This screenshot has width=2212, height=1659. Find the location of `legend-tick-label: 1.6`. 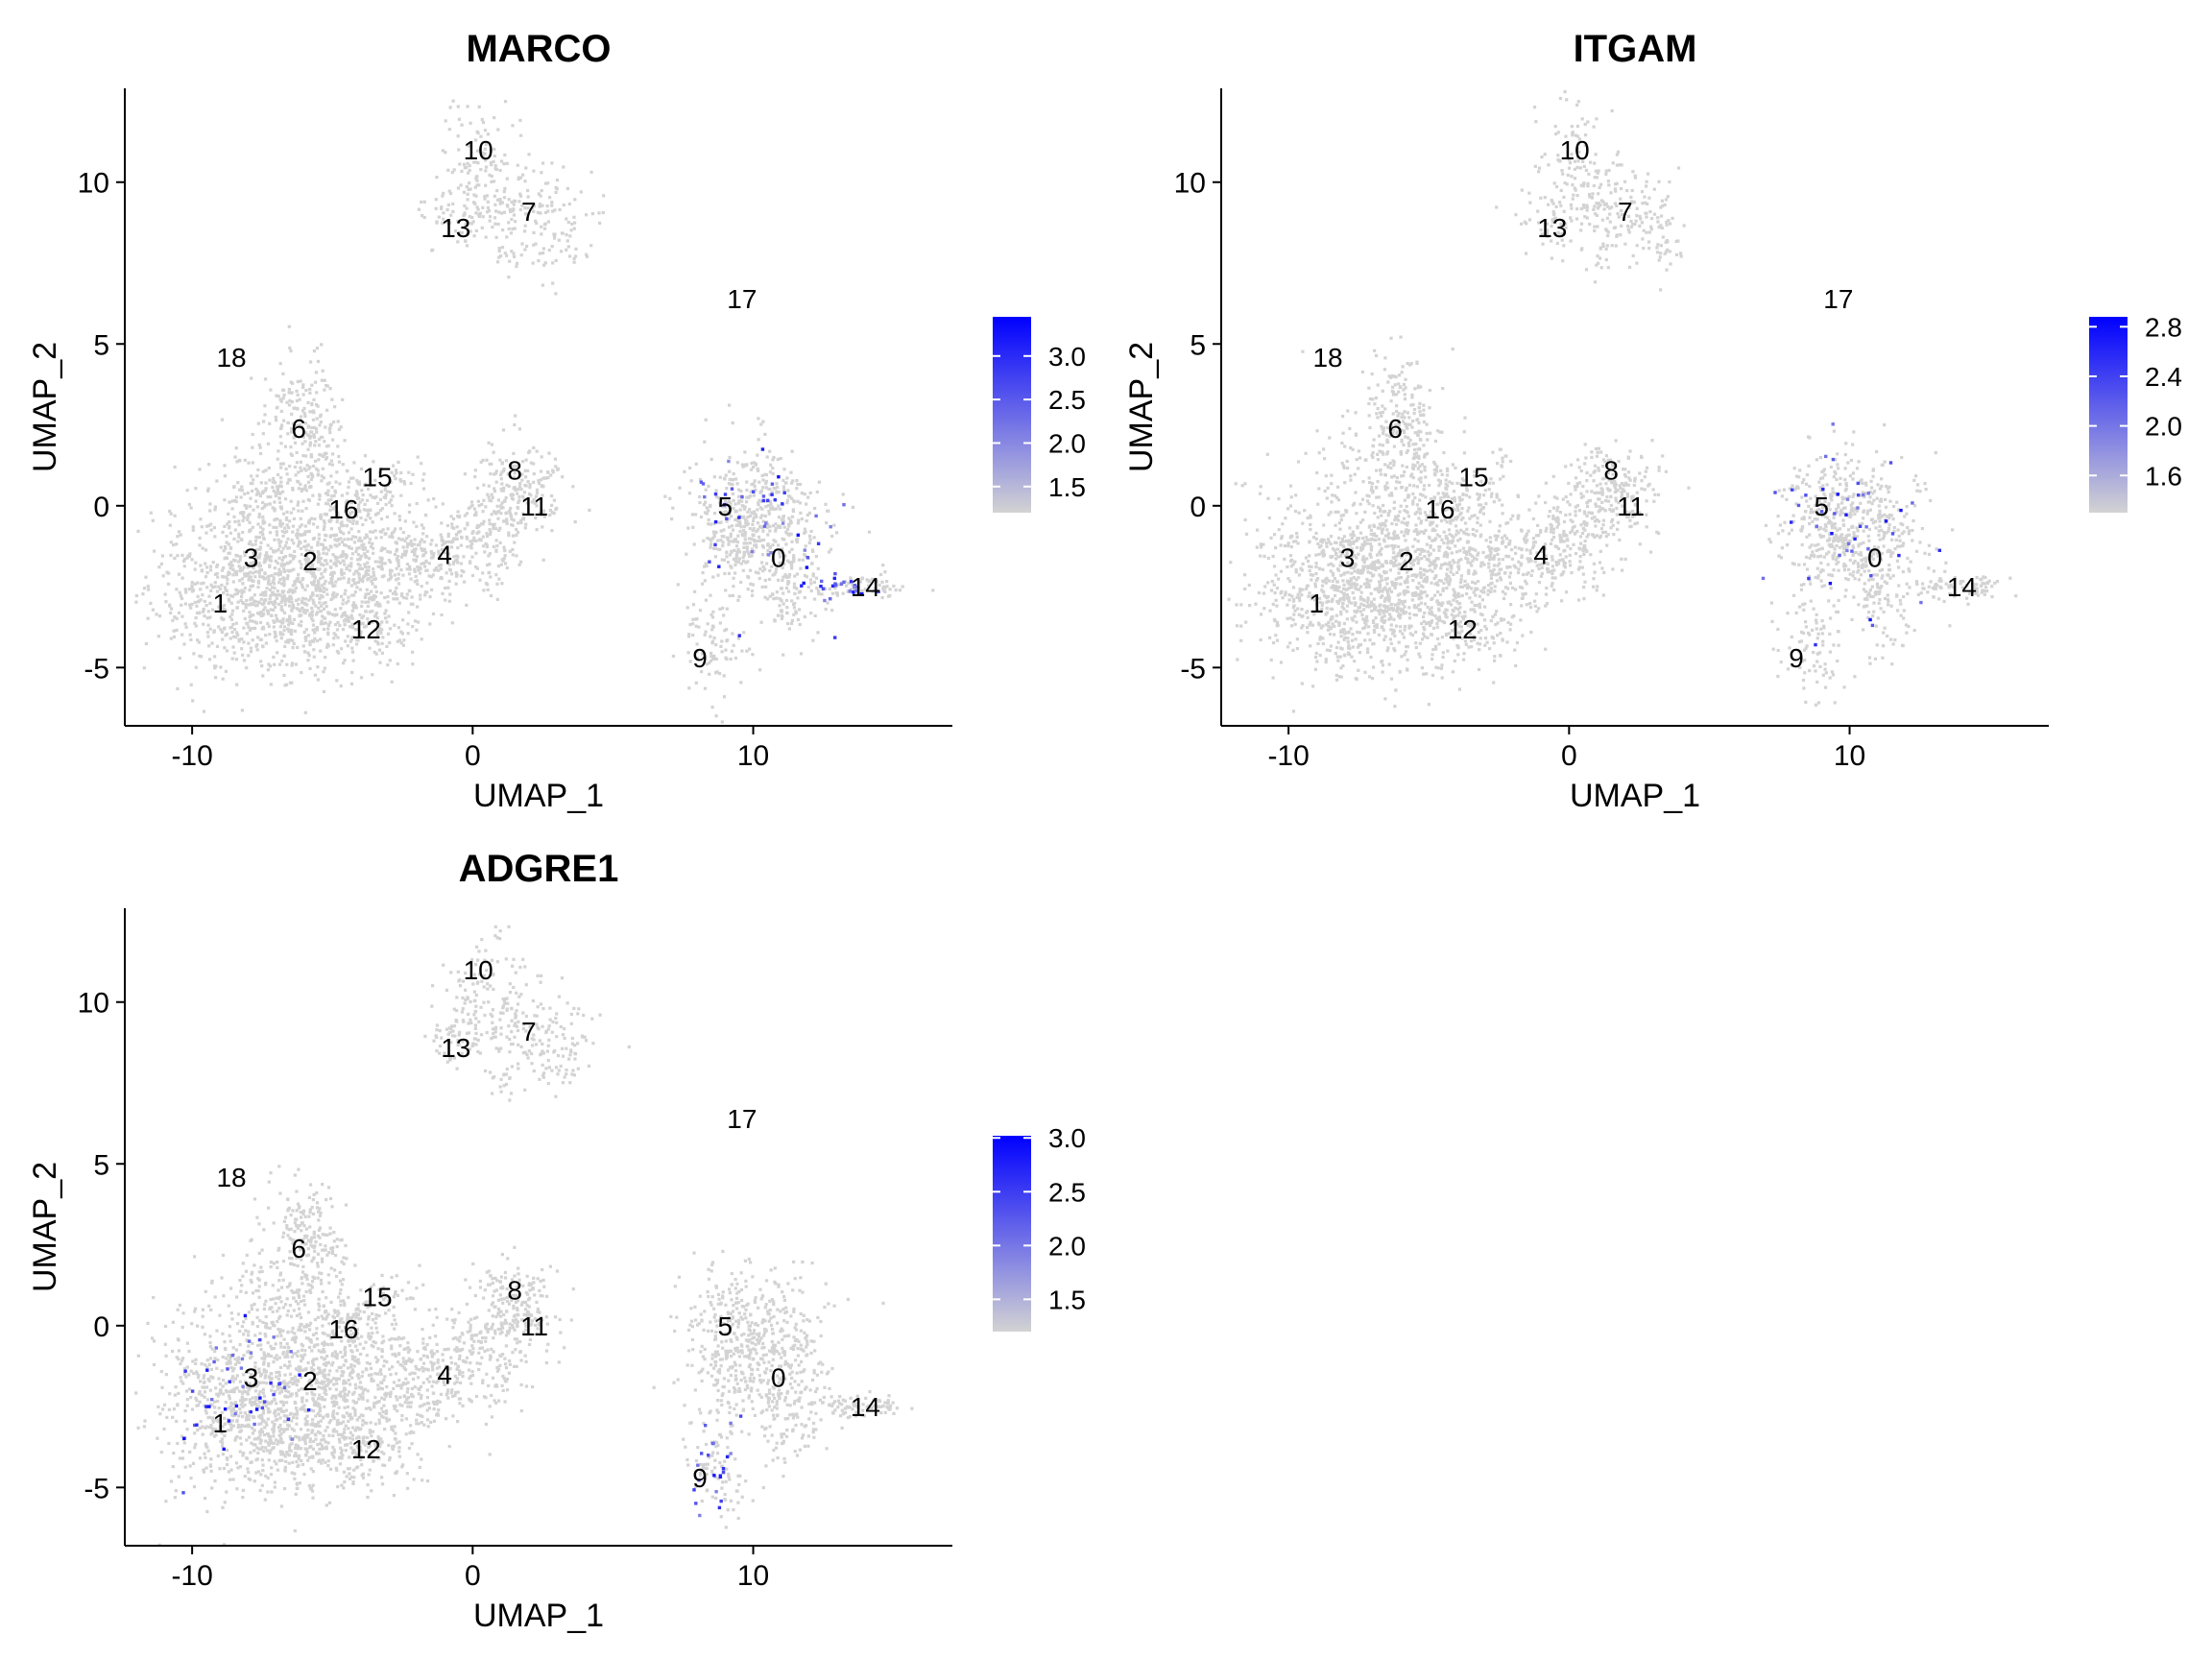

legend-tick-label: 1.6 is located at coordinates (2163, 476).